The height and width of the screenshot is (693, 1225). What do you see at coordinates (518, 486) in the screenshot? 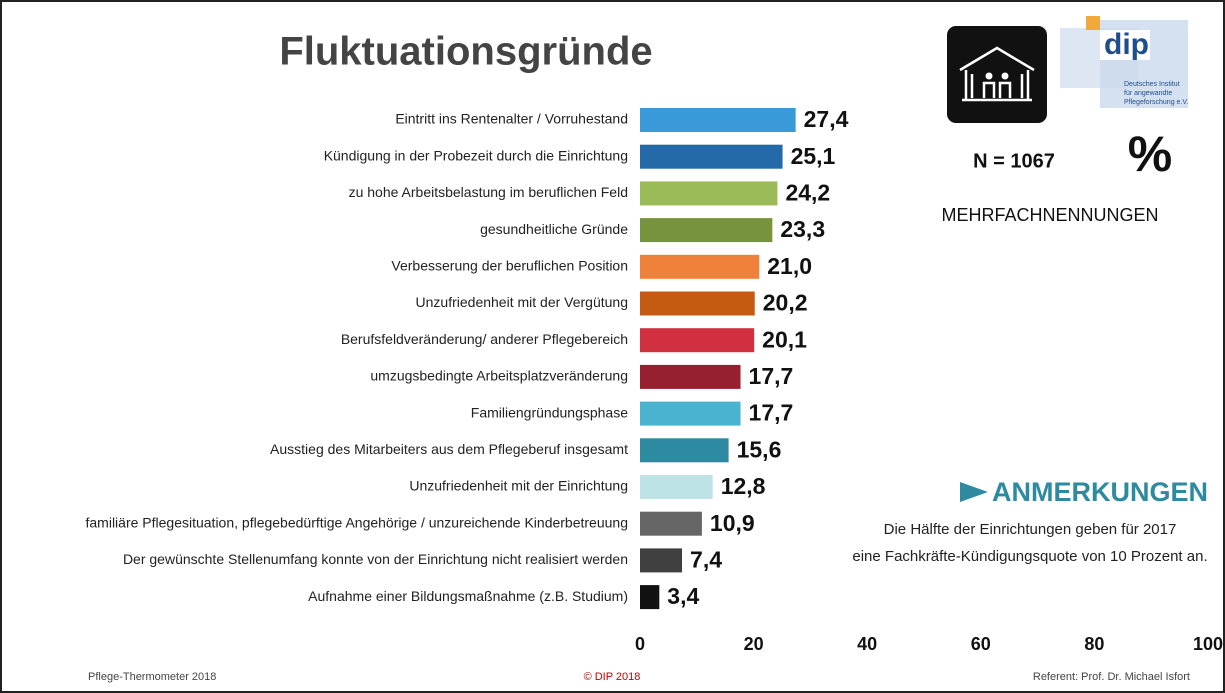
I see `category-label: Unzufriedenheit mit der Einrichtung` at bounding box center [518, 486].